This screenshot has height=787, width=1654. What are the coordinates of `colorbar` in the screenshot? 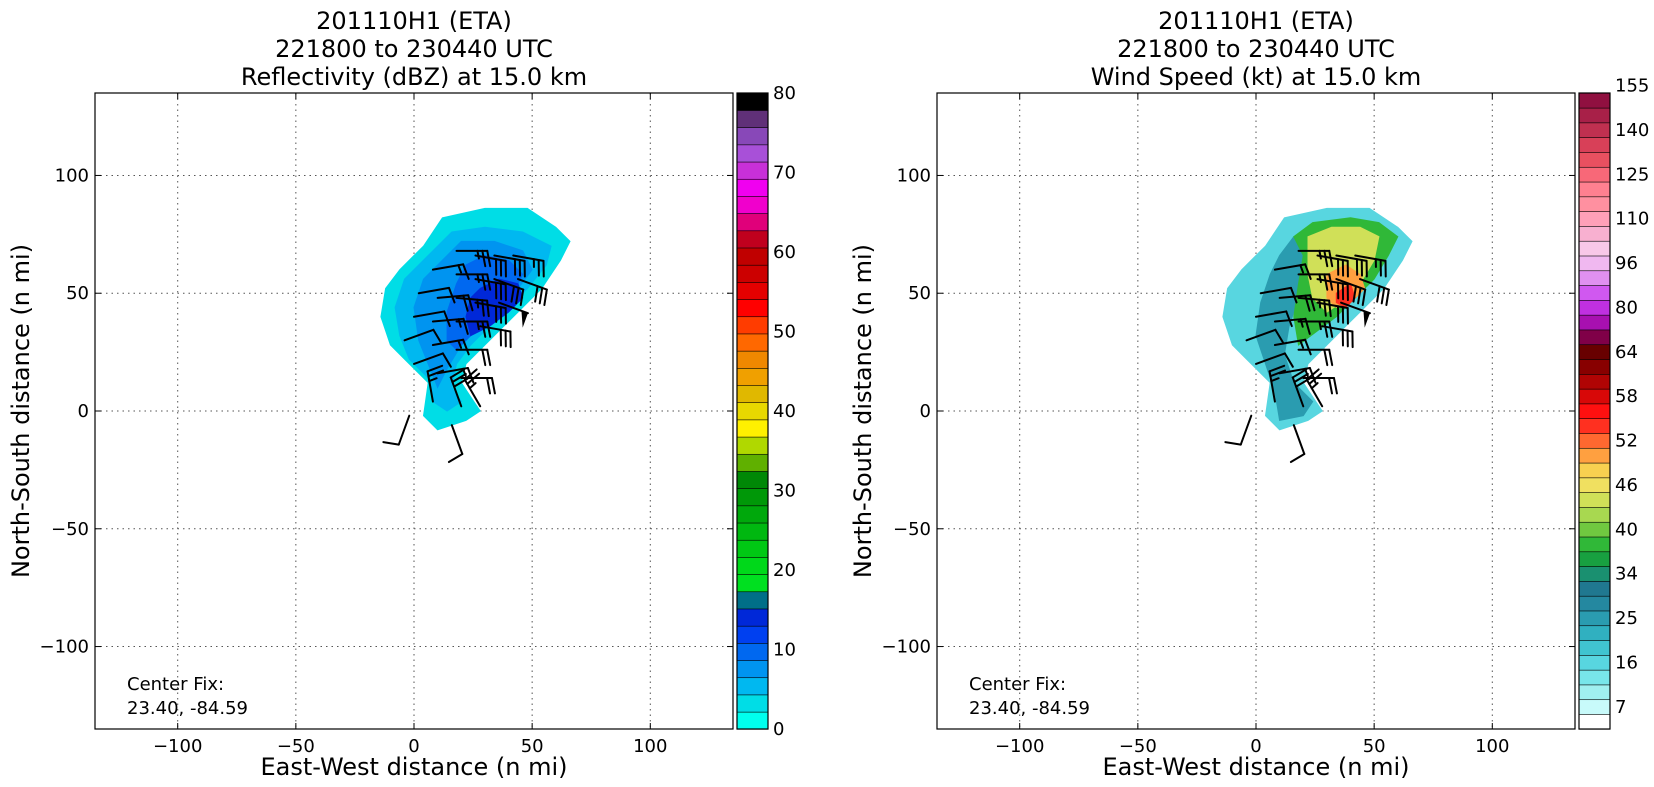 It's located at (1594, 411).